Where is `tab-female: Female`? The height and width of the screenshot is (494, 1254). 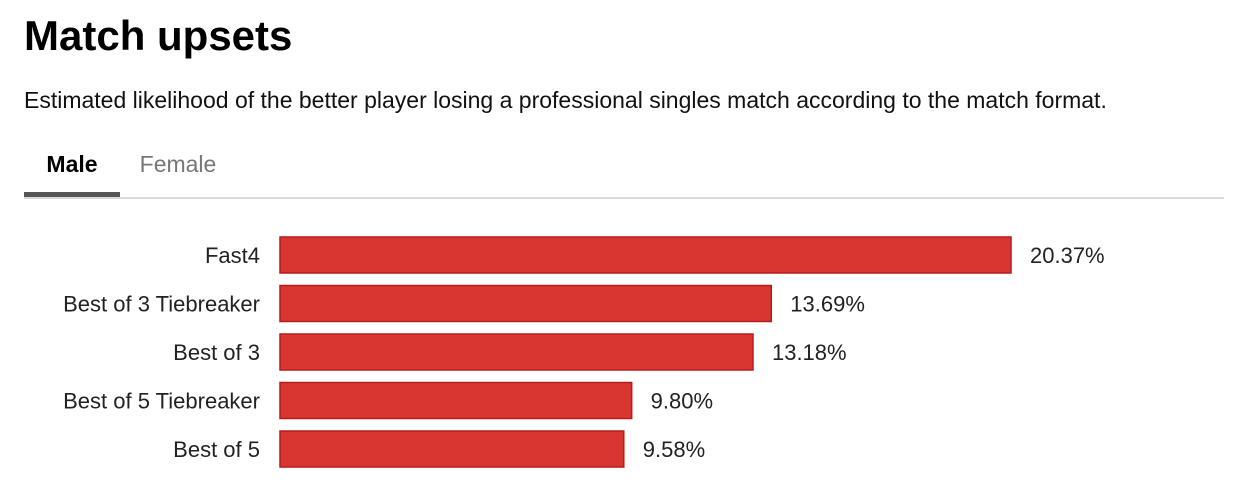
tab-female: Female is located at coordinates (178, 164).